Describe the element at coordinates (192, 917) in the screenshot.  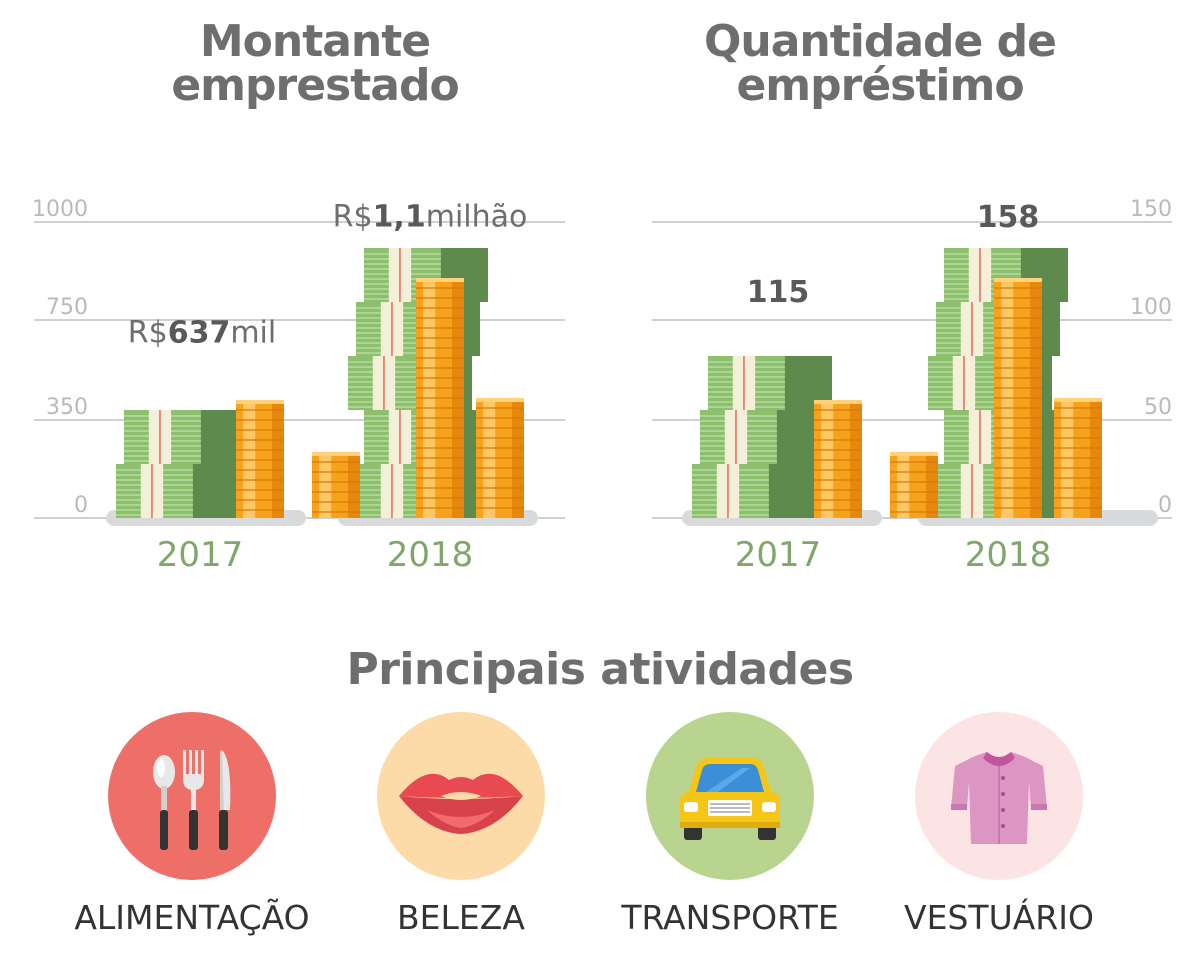
I see `activity-label: ALIMENTAÇÃO` at that location.